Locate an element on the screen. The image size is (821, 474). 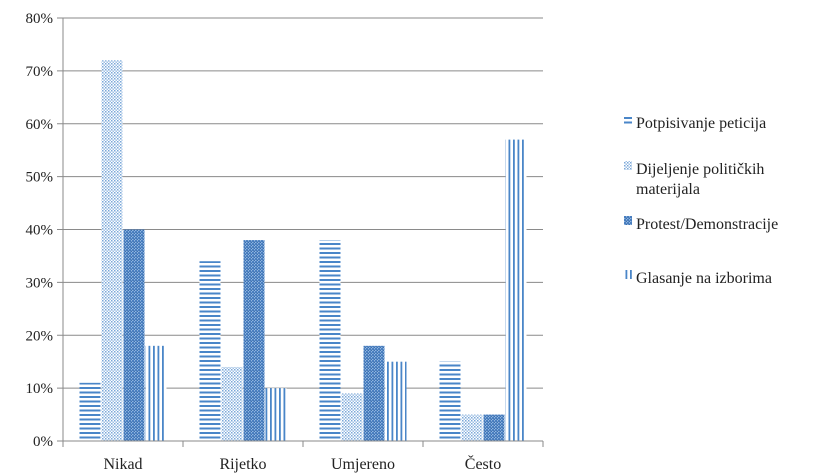
y-tick-label: 30% is located at coordinates (40, 283).